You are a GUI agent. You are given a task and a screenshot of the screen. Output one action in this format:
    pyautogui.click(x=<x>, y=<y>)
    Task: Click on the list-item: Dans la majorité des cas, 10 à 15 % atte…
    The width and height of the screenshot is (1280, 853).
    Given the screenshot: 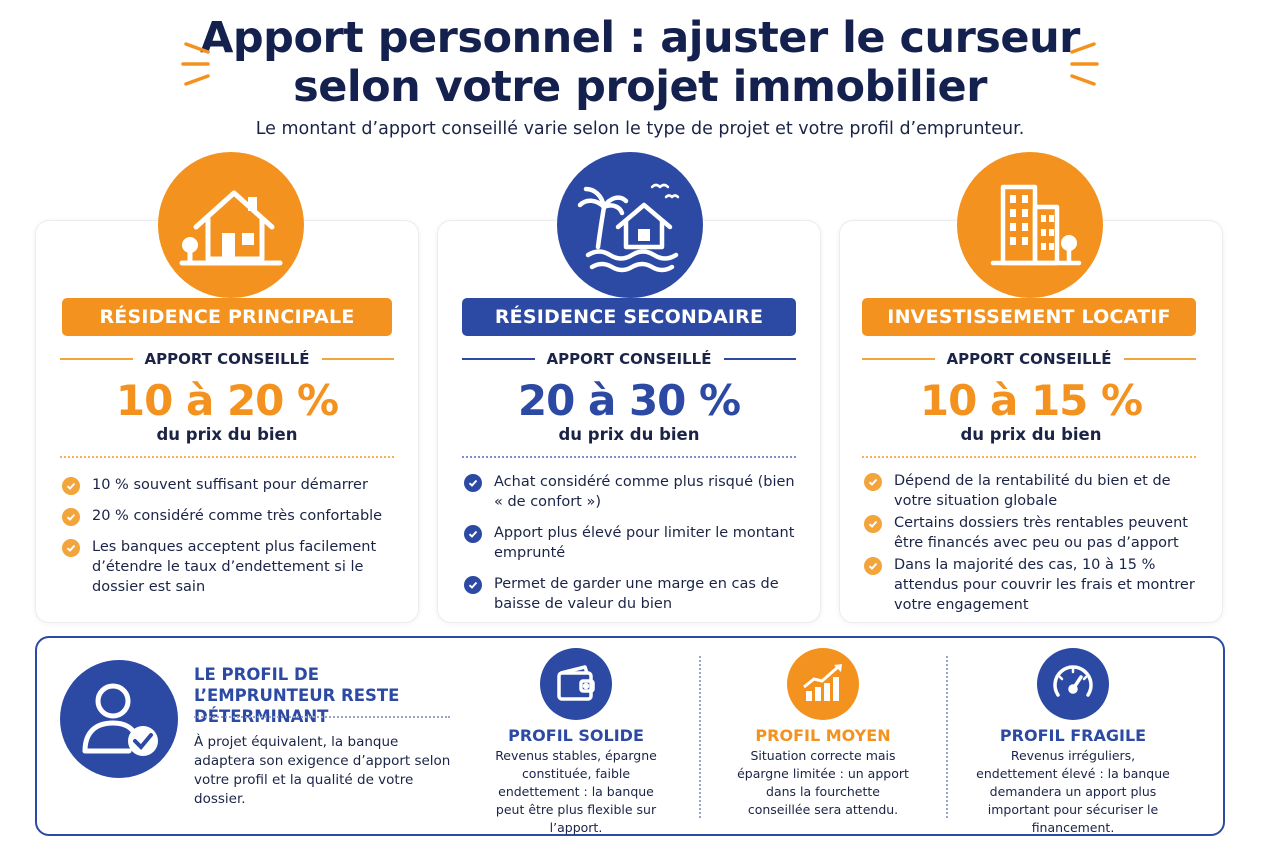 What is the action you would take?
    pyautogui.click(x=1036, y=585)
    